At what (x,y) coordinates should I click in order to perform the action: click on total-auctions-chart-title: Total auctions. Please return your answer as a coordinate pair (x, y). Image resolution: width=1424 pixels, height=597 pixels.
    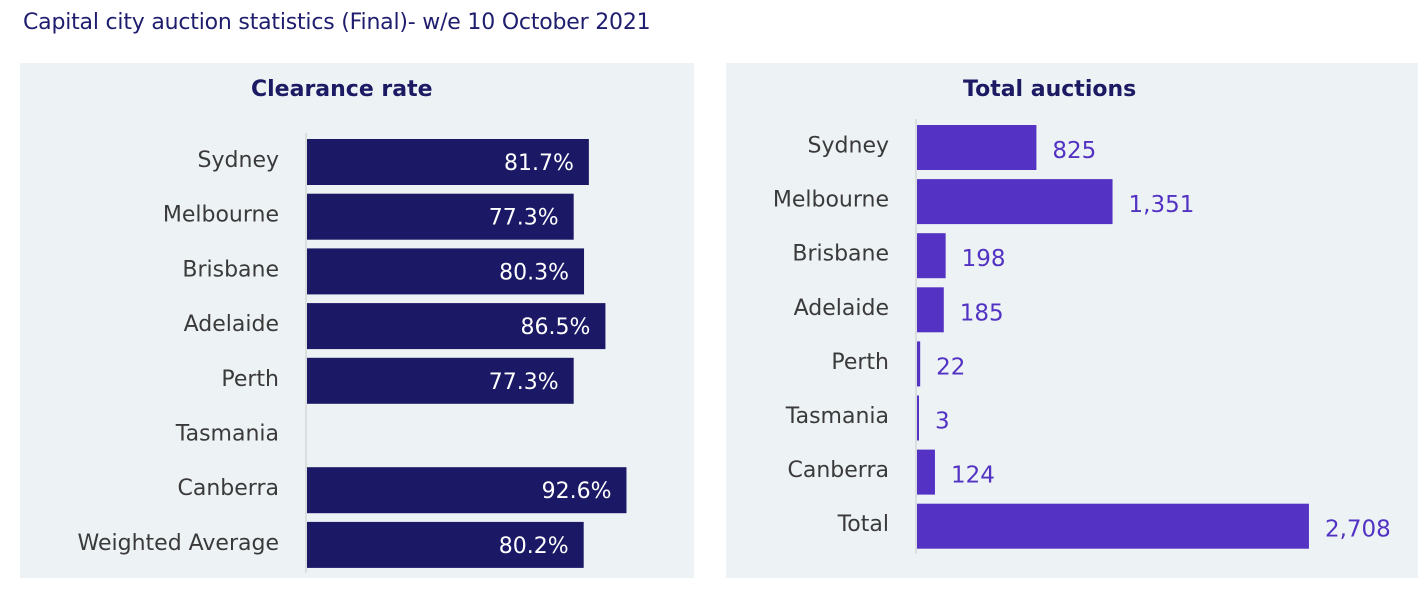
    Looking at the image, I should click on (1050, 89).